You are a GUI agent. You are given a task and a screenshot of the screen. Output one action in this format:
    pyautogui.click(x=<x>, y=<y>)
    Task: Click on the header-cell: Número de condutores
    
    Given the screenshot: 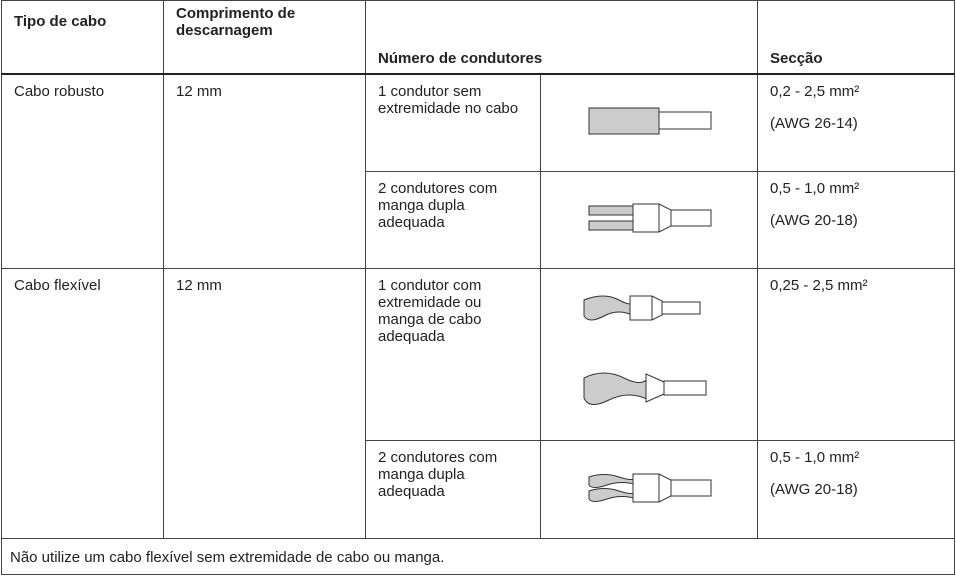 What is the action you would take?
    pyautogui.click(x=561, y=37)
    